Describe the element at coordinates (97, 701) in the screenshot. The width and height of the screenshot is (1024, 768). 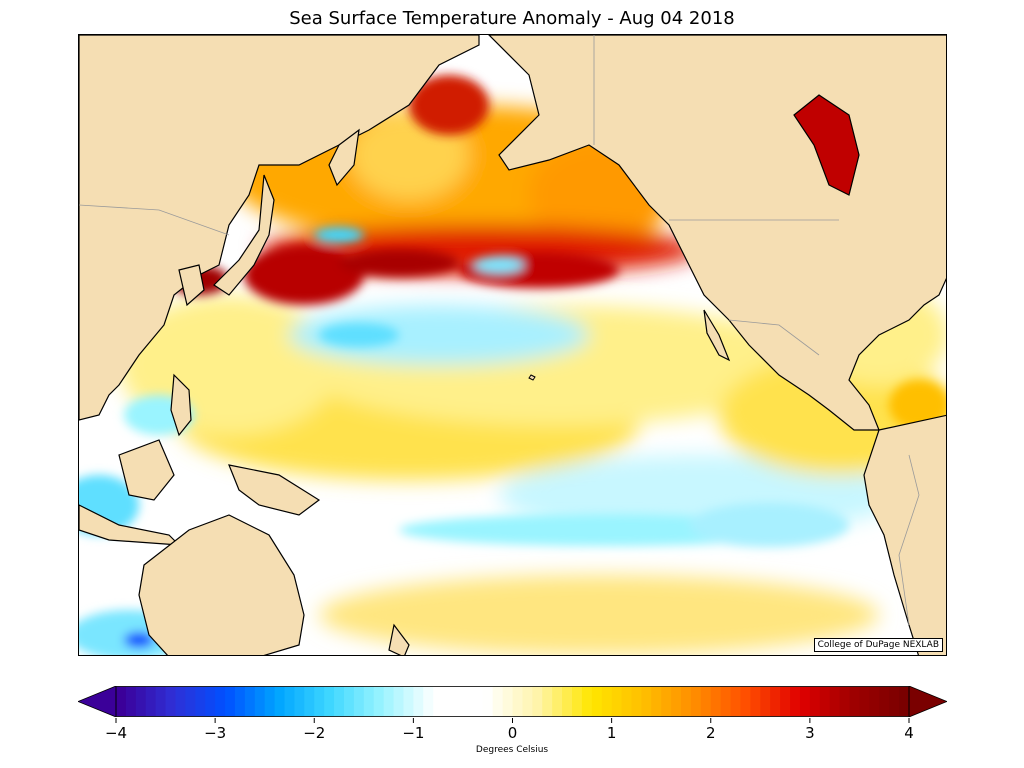
I see `colorbar-extend-low` at that location.